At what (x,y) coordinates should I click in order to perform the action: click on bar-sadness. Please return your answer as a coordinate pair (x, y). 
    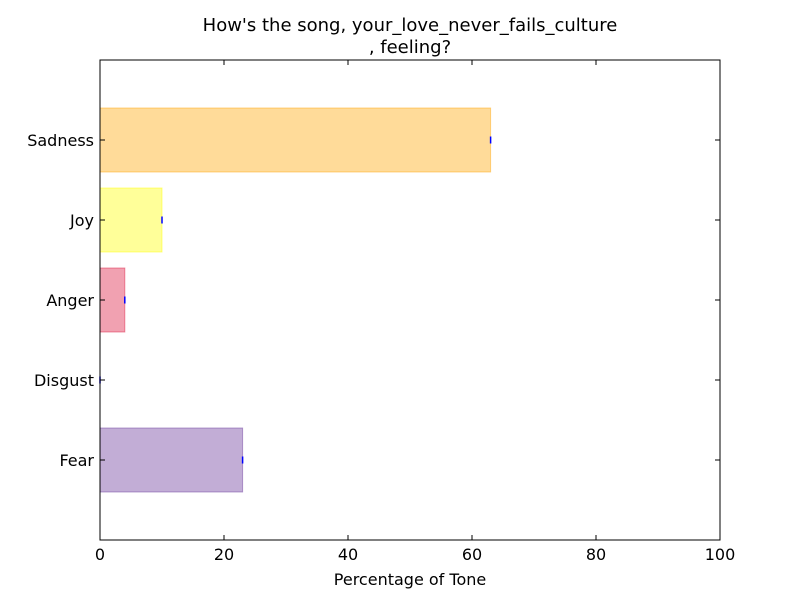
    Looking at the image, I should click on (295, 140).